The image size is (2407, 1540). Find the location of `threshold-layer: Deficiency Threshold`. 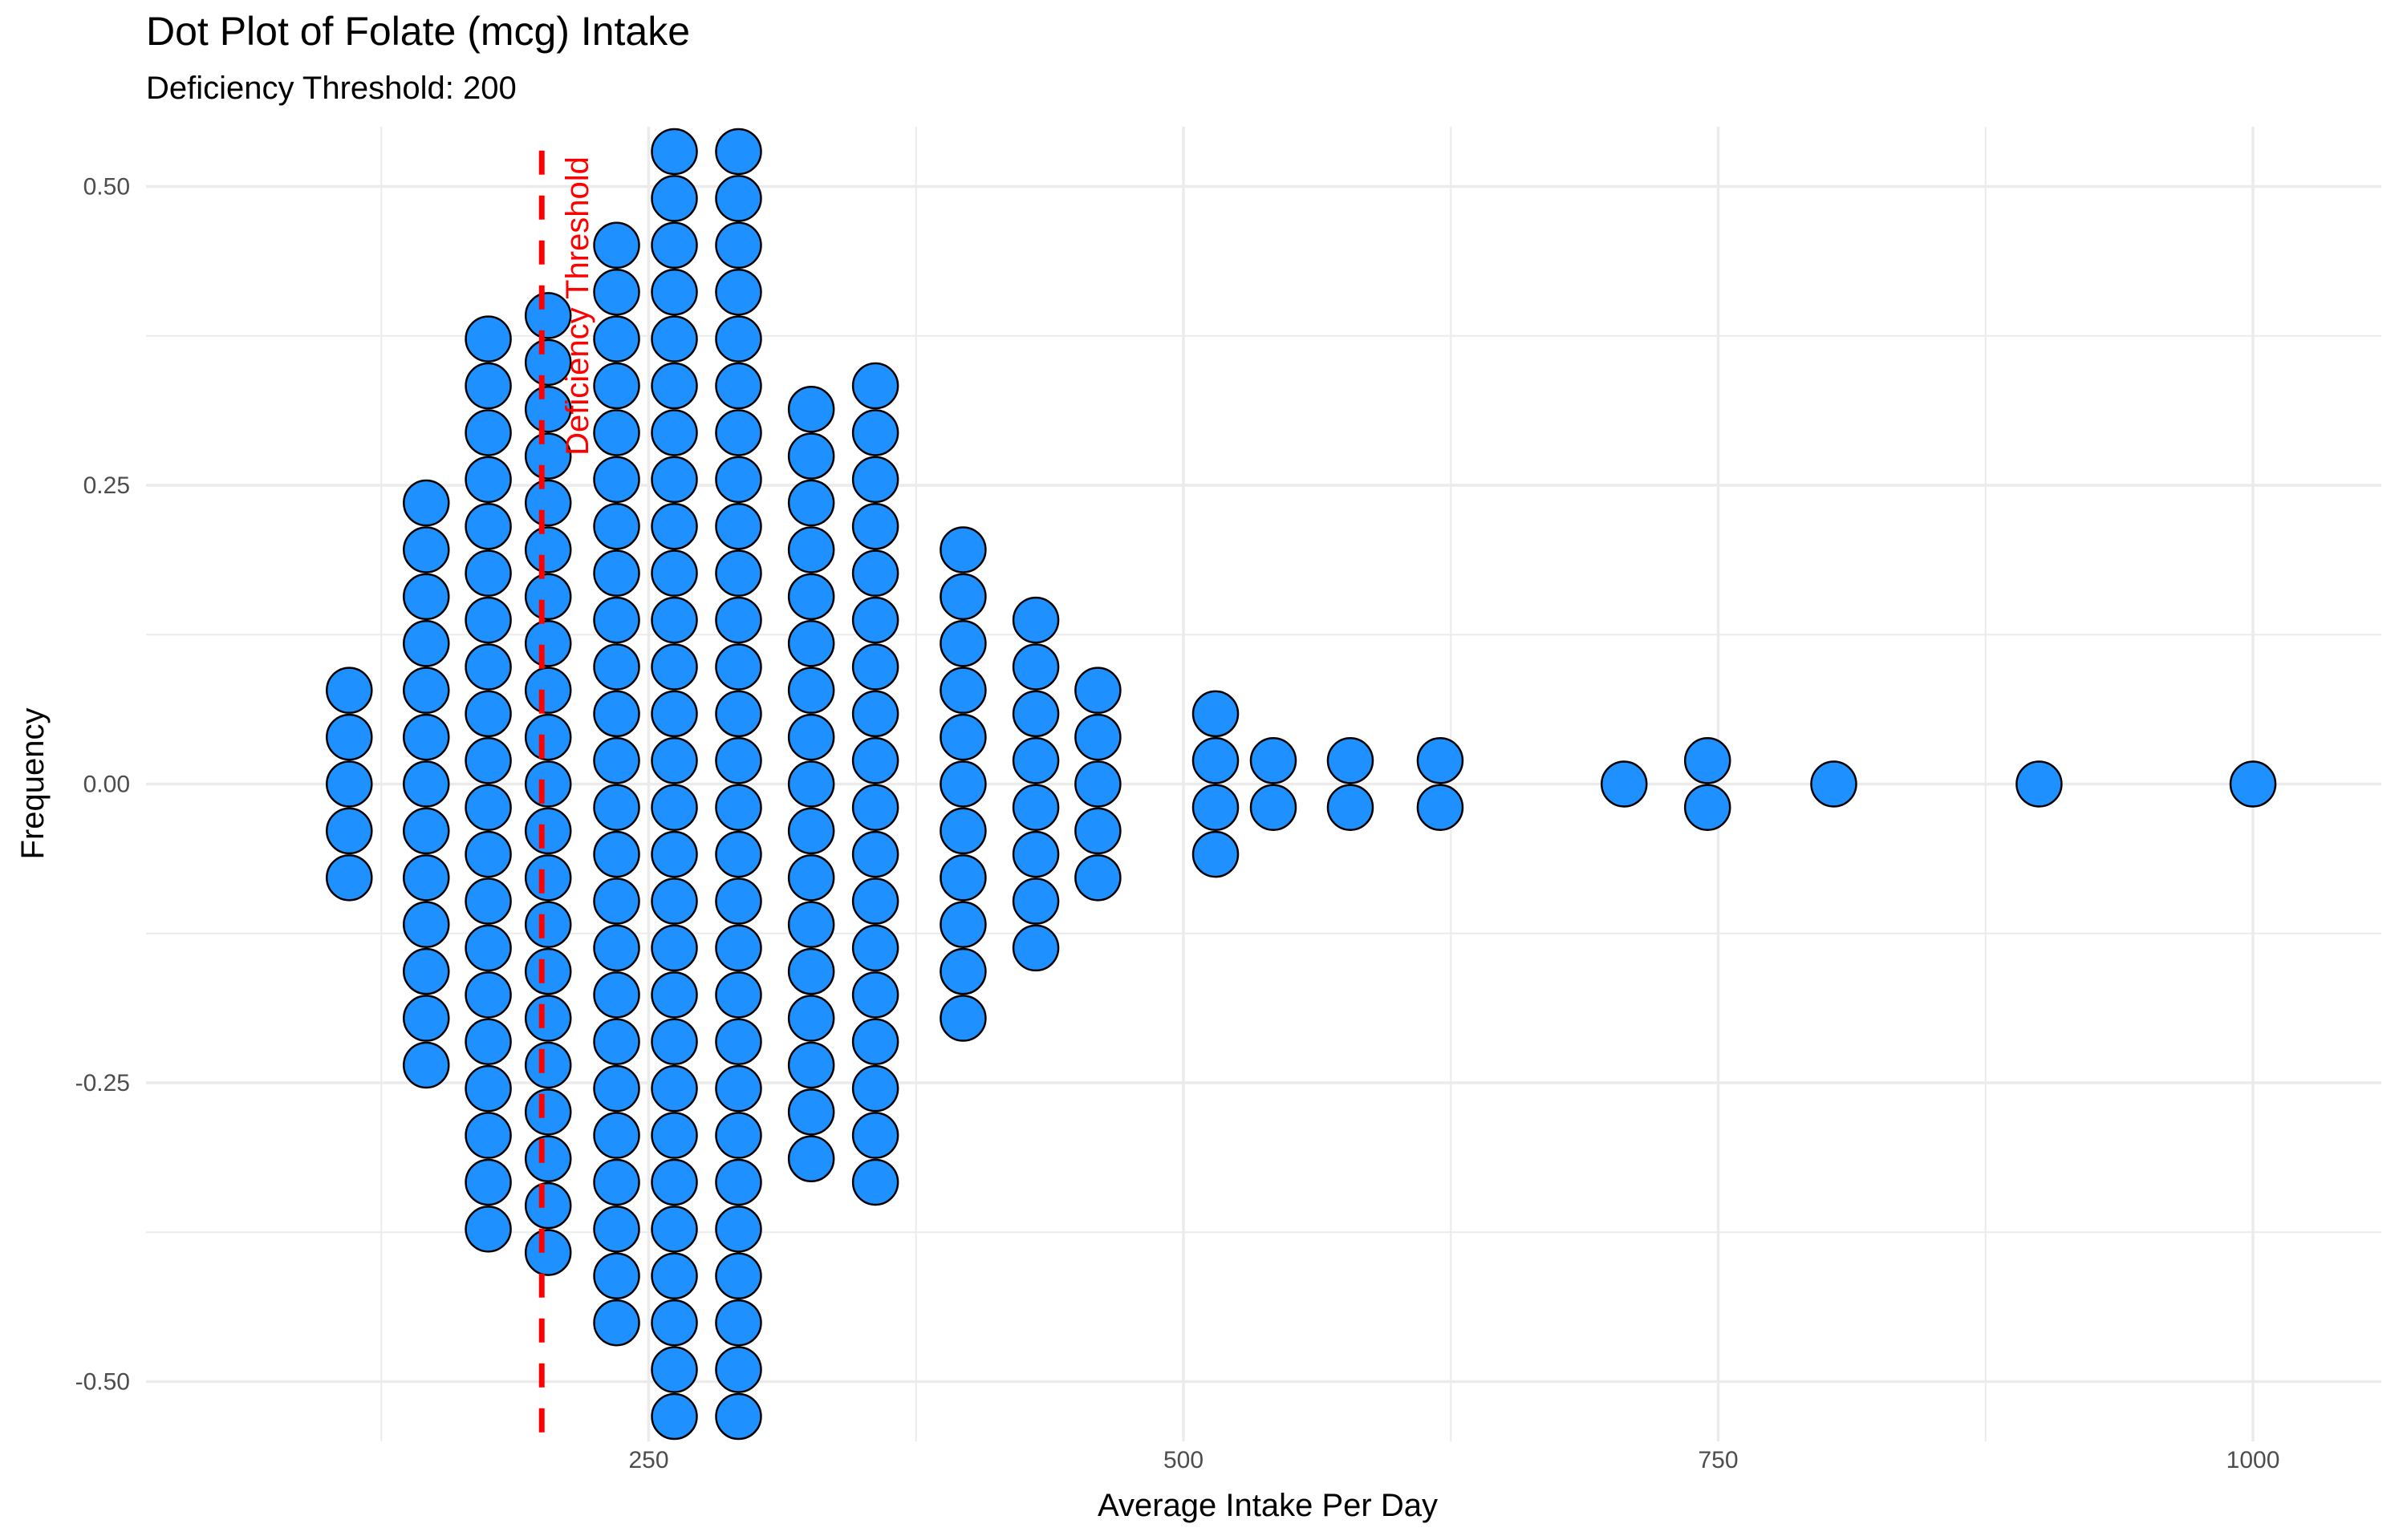

threshold-layer: Deficiency Threshold is located at coordinates (566, 796).